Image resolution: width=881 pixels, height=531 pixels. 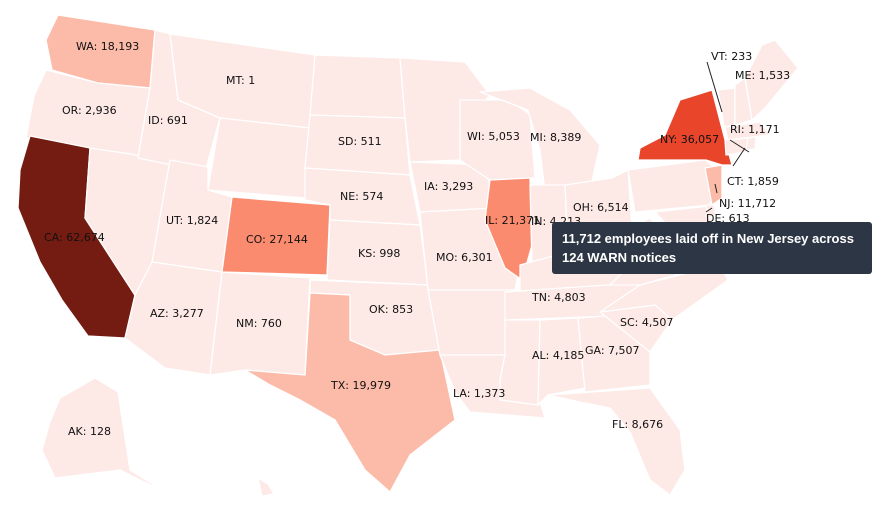 I want to click on state-NJ, so click(x=713, y=185).